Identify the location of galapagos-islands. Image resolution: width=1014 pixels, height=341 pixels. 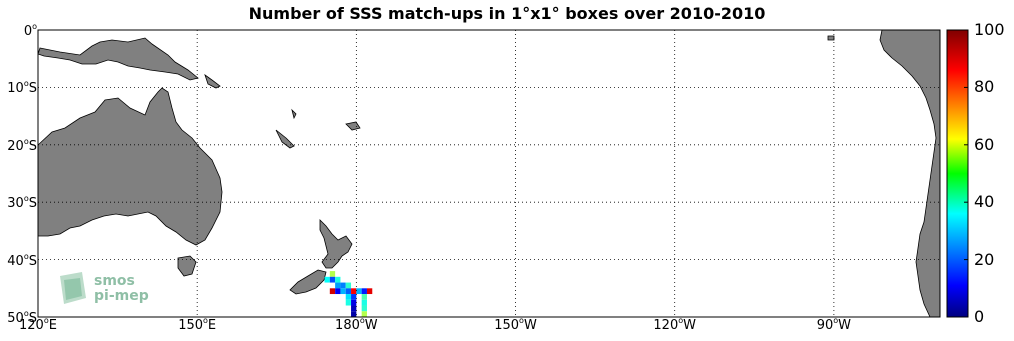
(831, 38).